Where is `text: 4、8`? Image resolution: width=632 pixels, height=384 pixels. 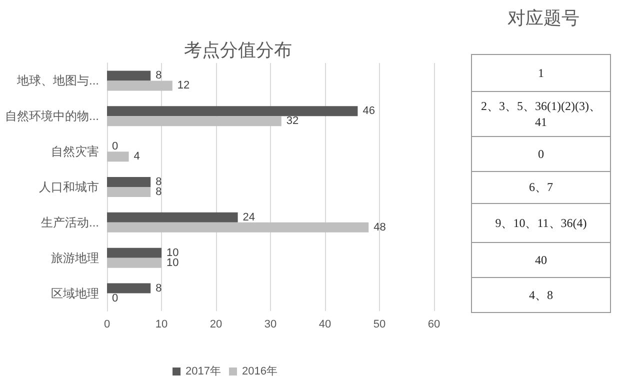 text: 4、8 is located at coordinates (541, 295).